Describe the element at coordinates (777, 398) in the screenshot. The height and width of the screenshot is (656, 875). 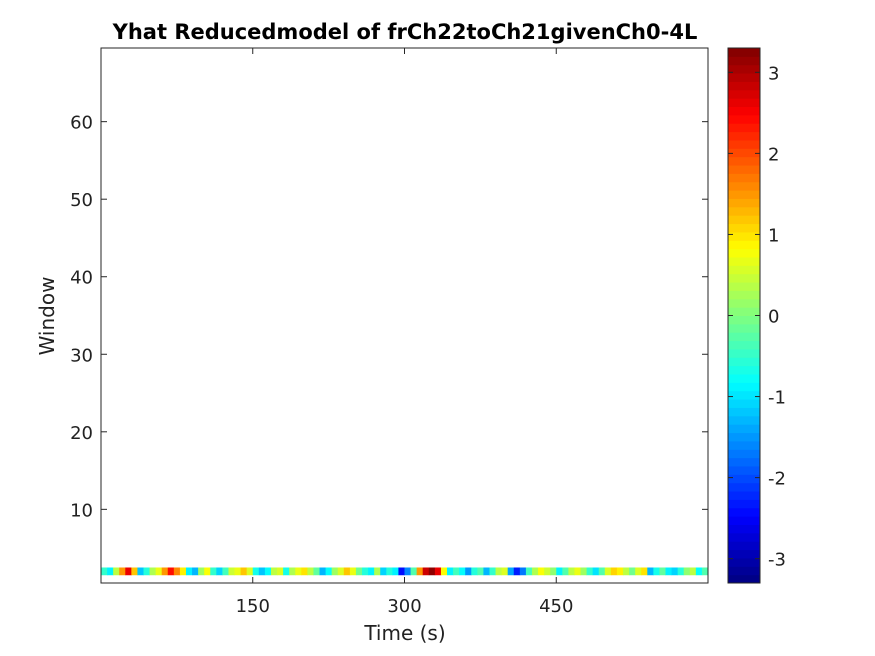
I see `colorbar-tick-label: -1` at that location.